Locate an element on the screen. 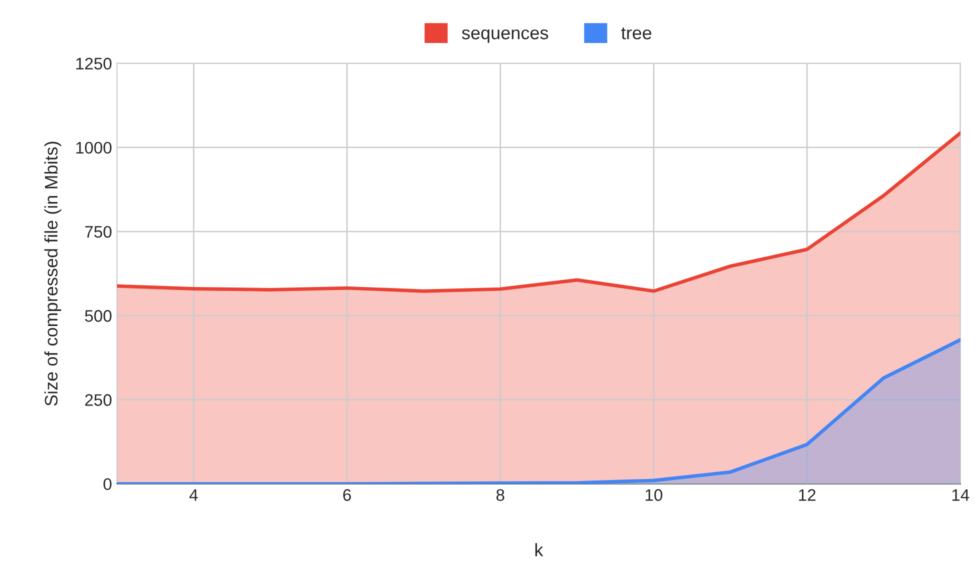 The width and height of the screenshot is (975, 576). legend-label: tree is located at coordinates (636, 33).